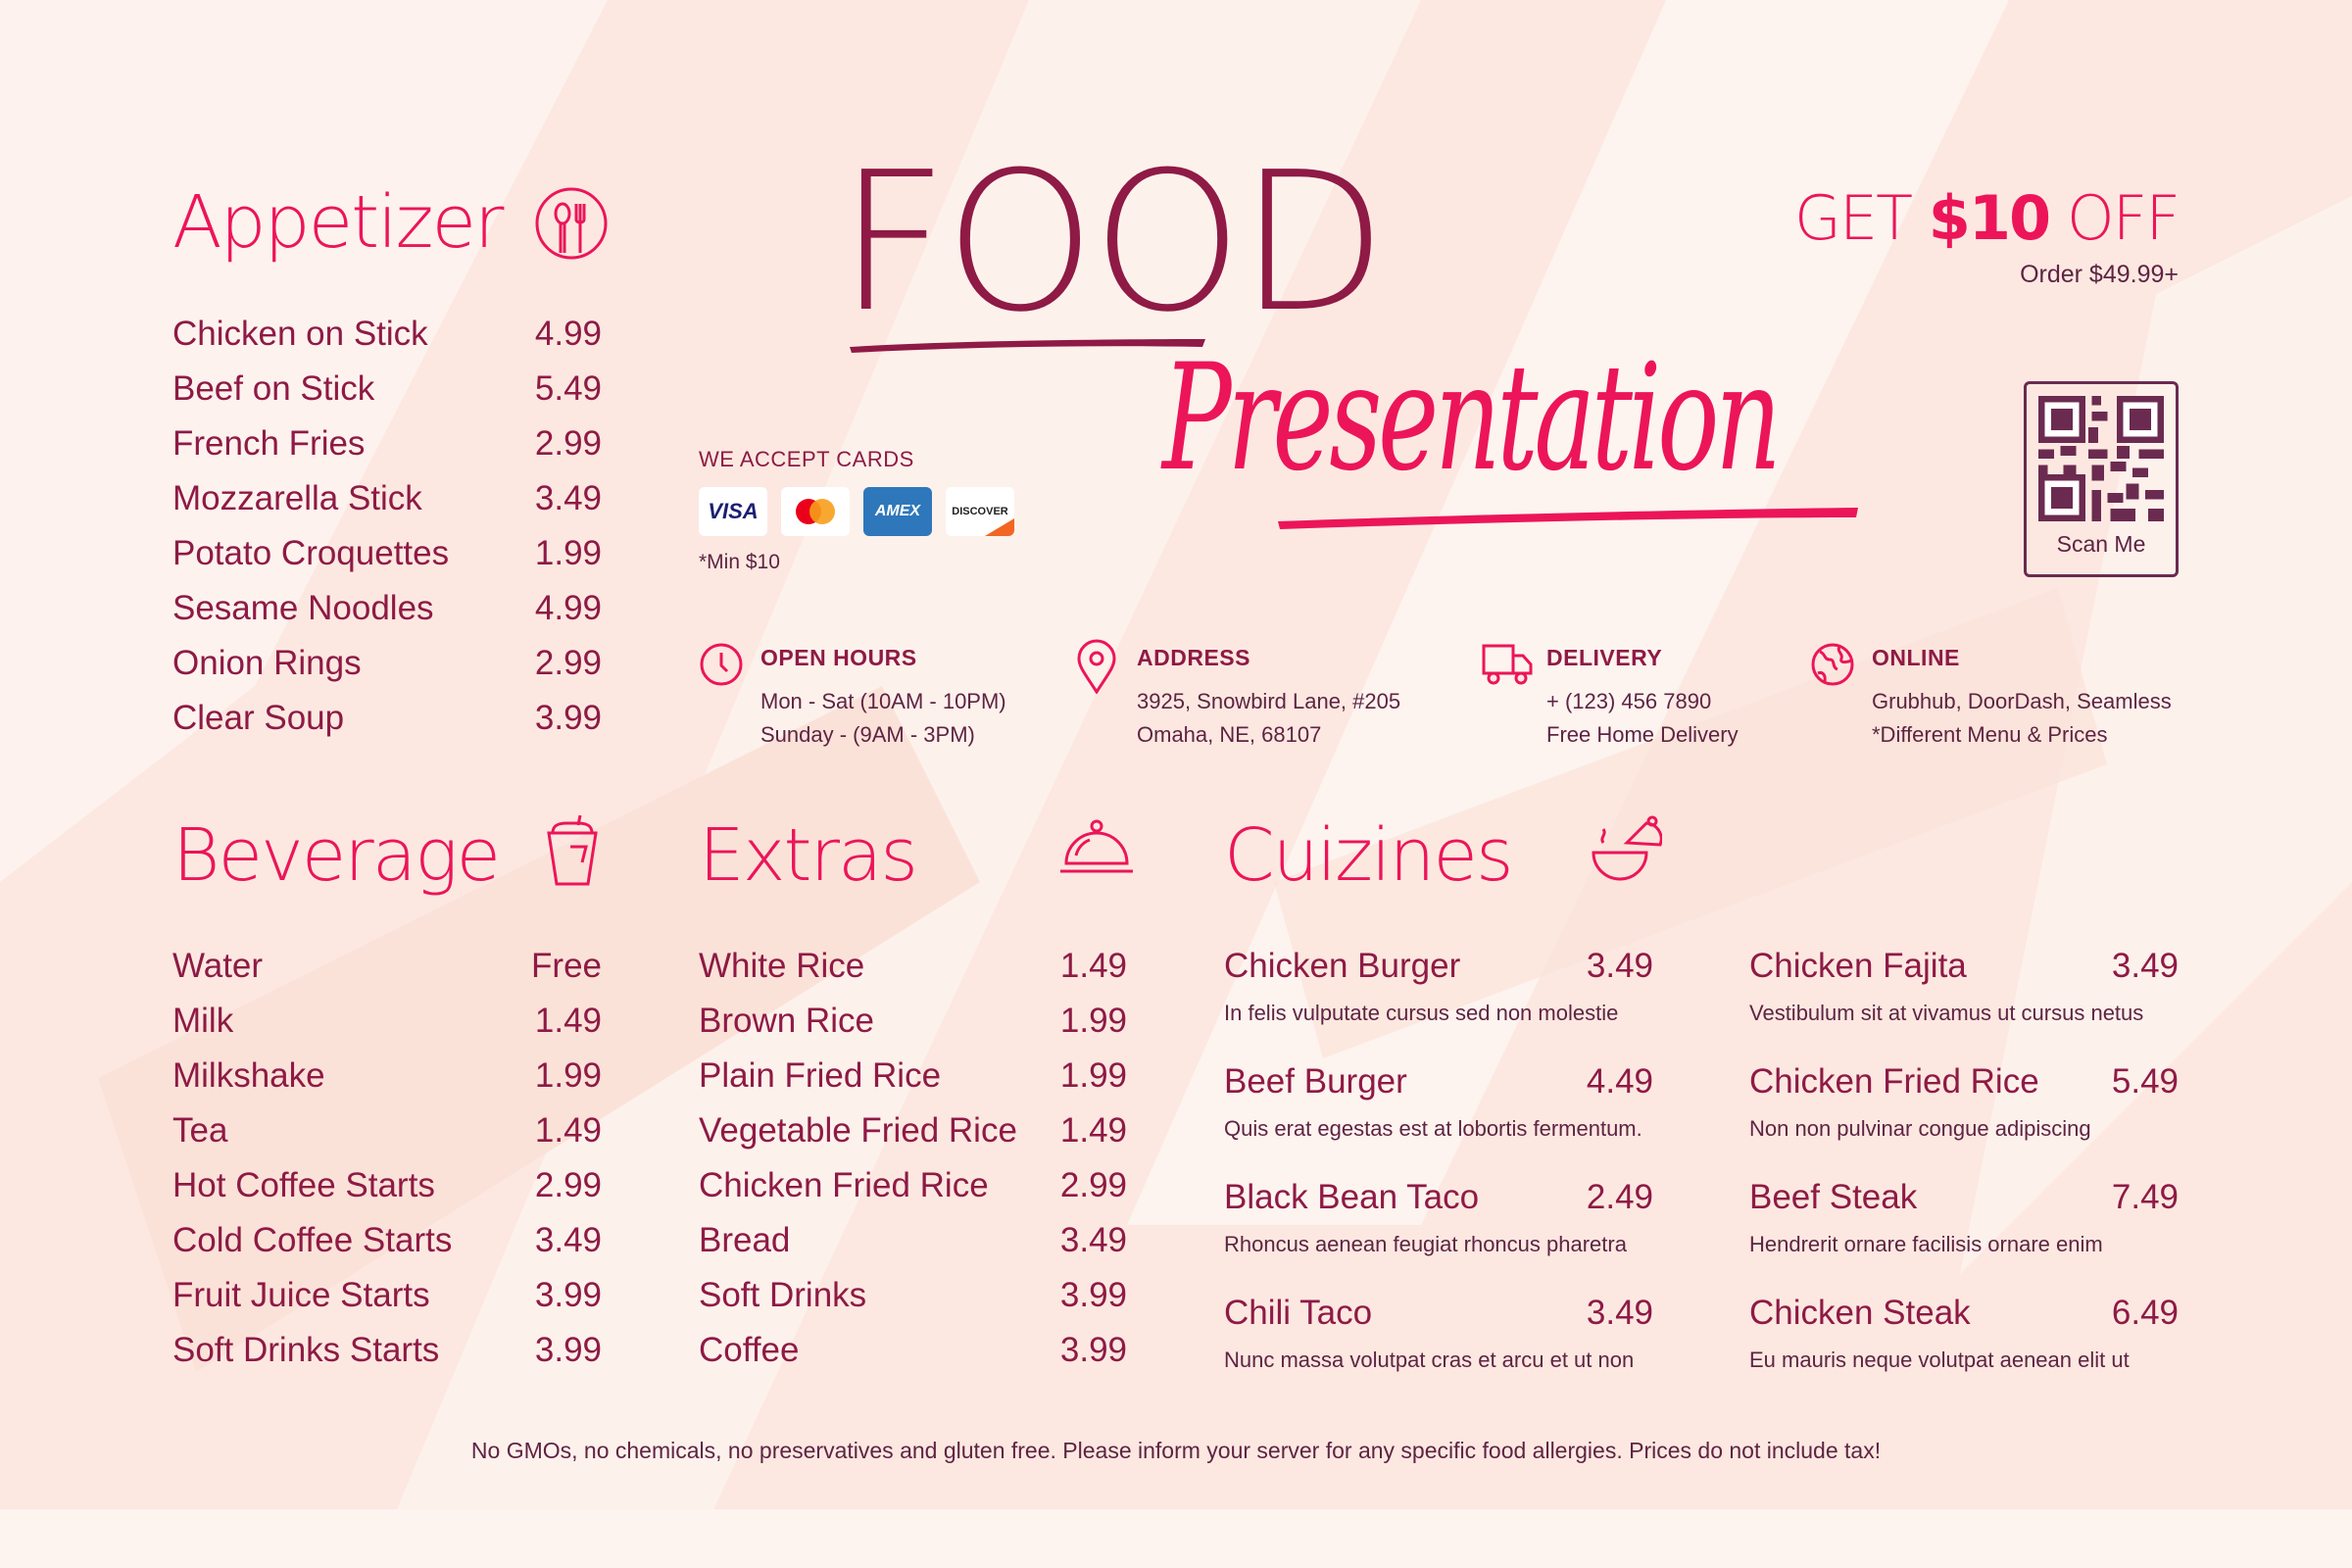 Image resolution: width=2352 pixels, height=1568 pixels. I want to click on appetizer-item: Potato Croquettes 1.99, so click(387, 553).